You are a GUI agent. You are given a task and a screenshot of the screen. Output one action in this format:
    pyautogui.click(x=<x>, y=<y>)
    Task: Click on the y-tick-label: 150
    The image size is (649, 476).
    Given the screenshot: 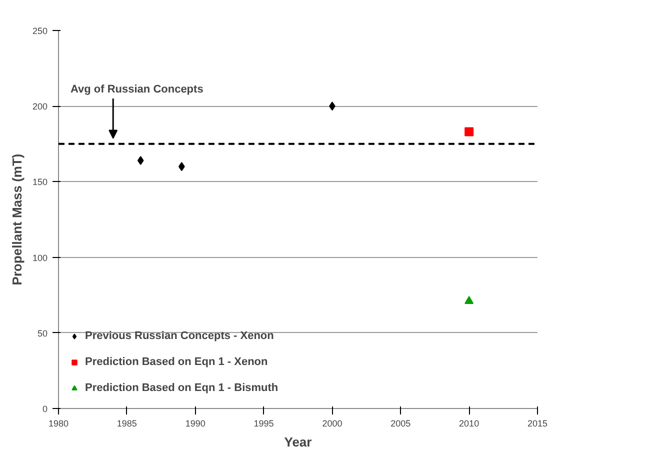 What is the action you would take?
    pyautogui.click(x=40, y=182)
    